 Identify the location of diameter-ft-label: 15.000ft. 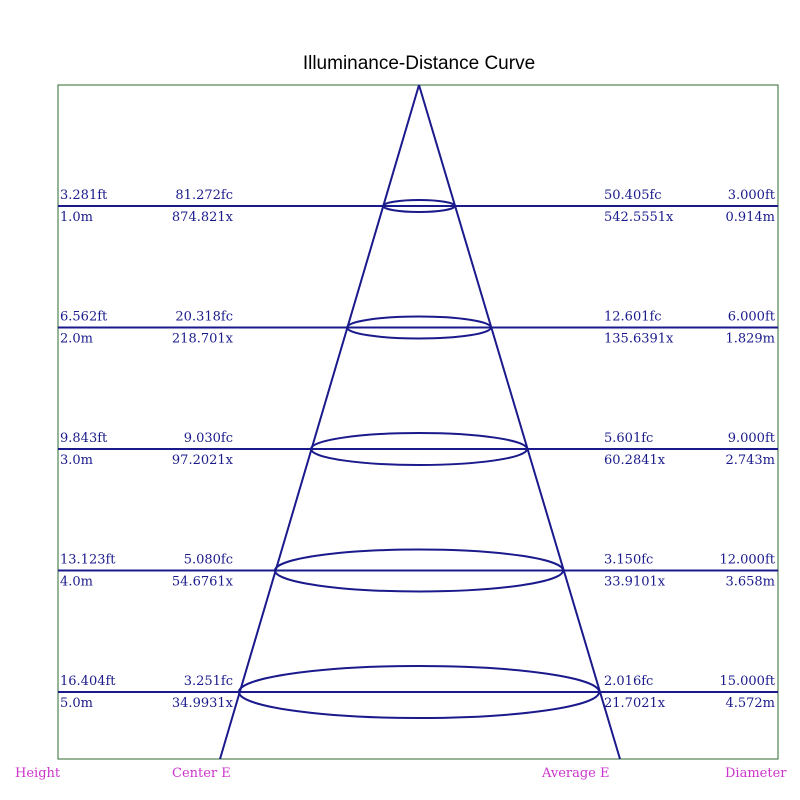
(747, 681).